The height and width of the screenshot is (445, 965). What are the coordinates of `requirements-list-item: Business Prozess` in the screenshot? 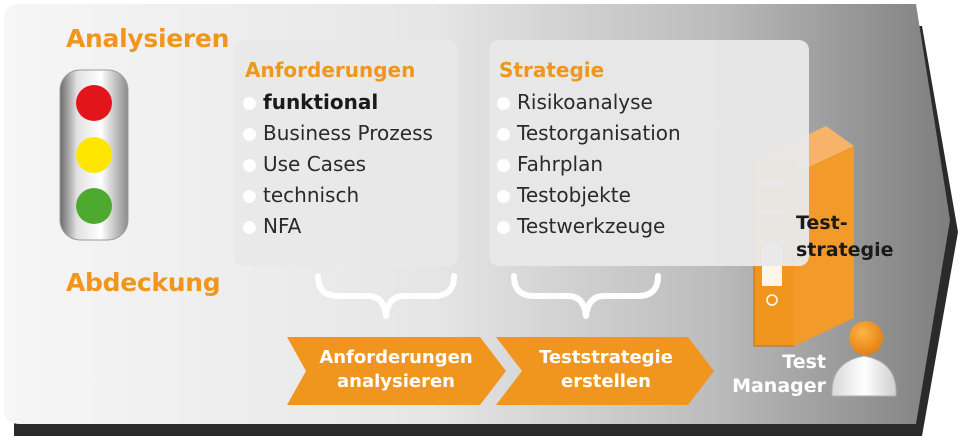 It's located at (337, 133).